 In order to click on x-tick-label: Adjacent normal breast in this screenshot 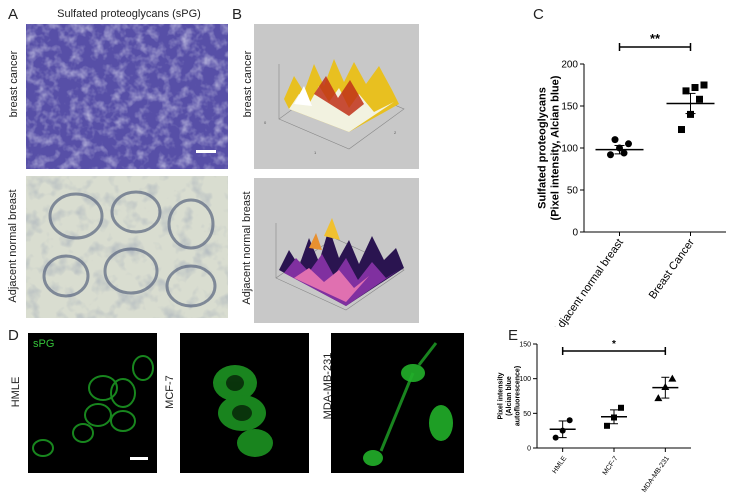, I will do `click(588, 282)`.